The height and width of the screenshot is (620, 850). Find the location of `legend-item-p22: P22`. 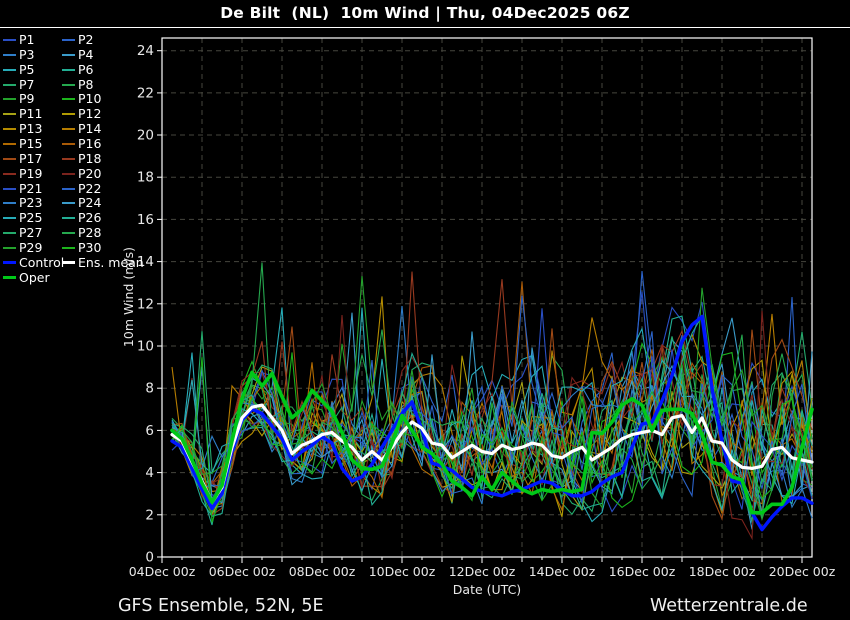

legend-item-p22: P22 is located at coordinates (82, 188).